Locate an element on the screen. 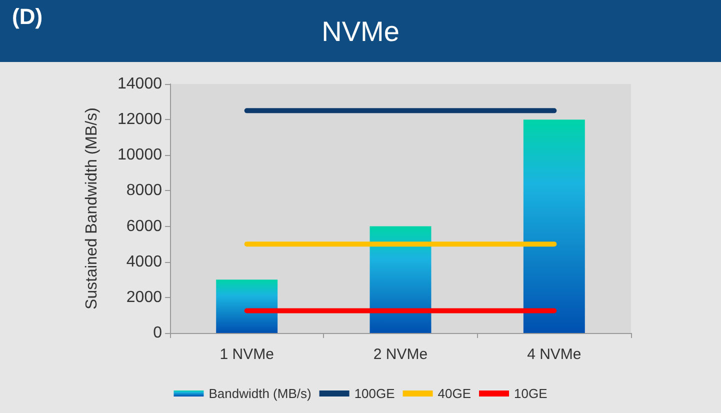 Image resolution: width=721 pixels, height=413 pixels. y-tick-label: 4000 is located at coordinates (144, 261).